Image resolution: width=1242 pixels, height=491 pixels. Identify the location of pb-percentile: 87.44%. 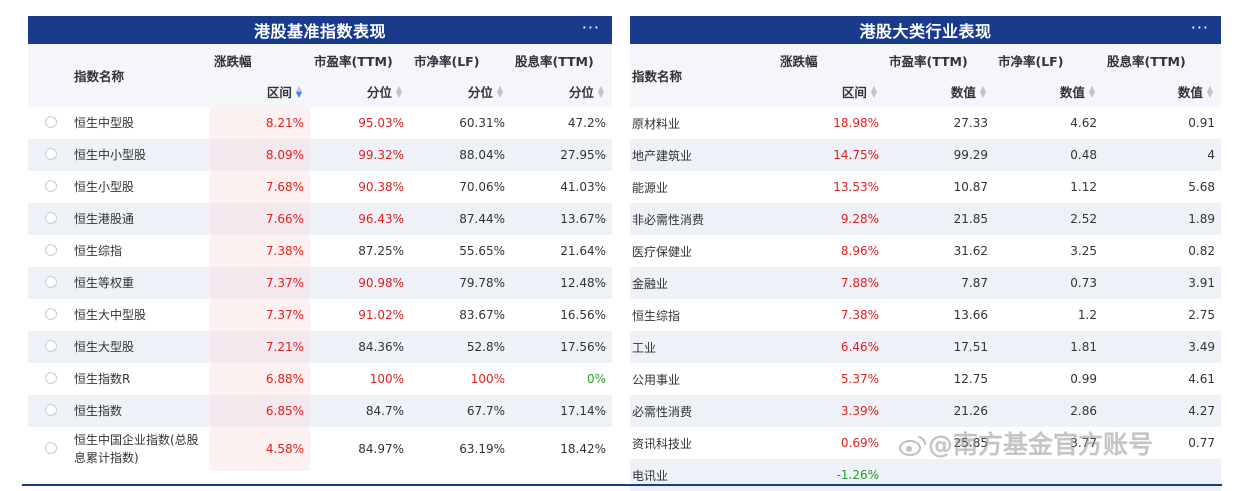
(460, 219).